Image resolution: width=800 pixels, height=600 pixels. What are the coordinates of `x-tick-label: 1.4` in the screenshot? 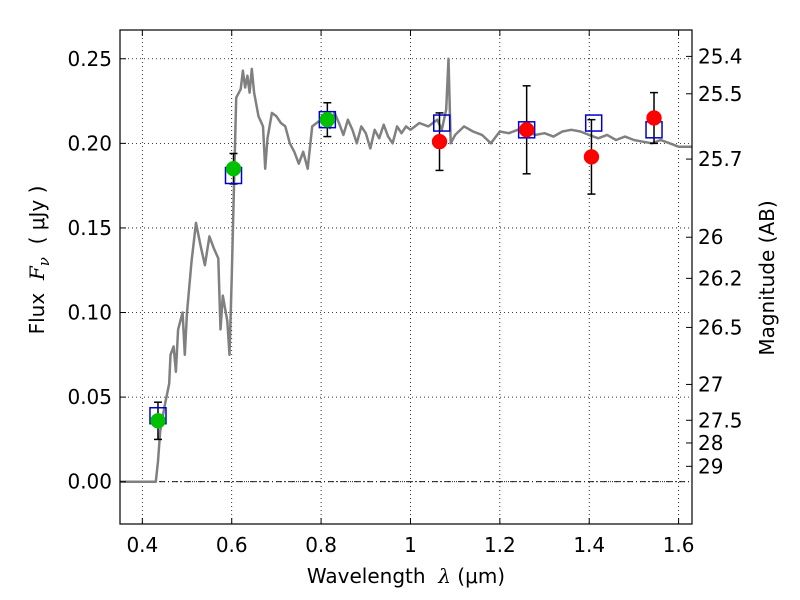 It's located at (589, 545).